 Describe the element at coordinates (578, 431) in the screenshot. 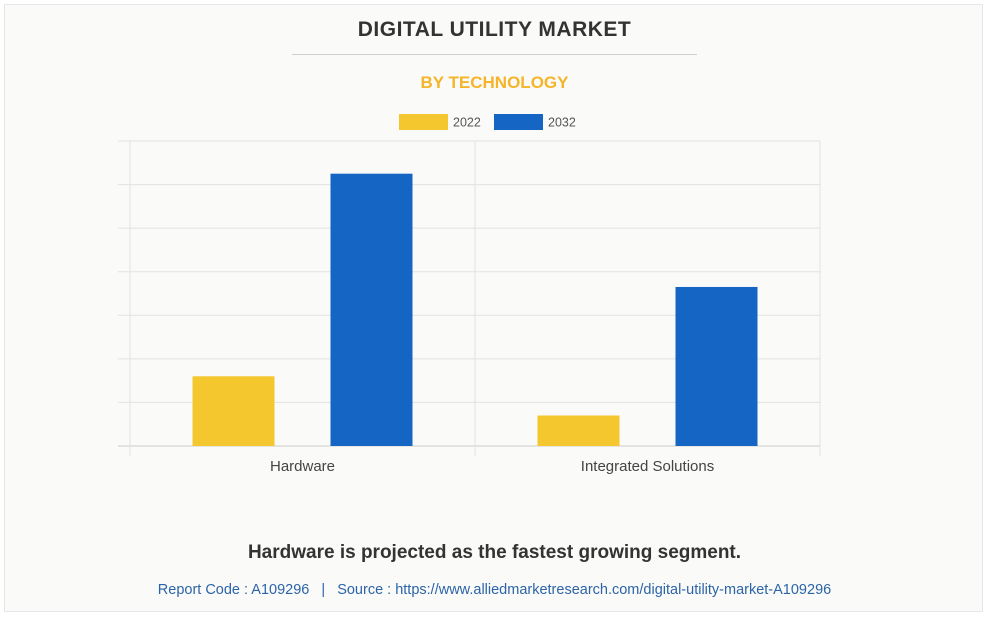

I see `bar-2022-integrated-solutions` at that location.